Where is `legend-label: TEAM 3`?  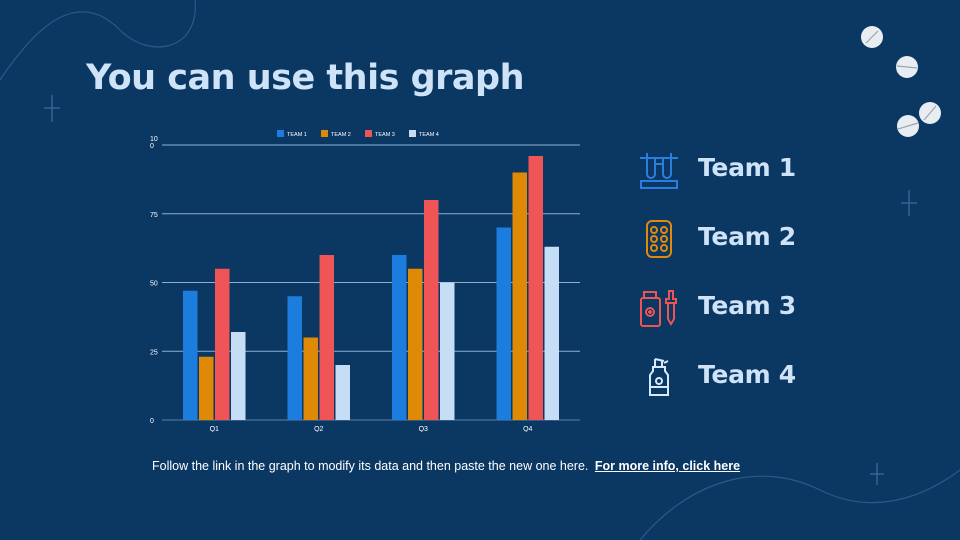
legend-label: TEAM 3 is located at coordinates (385, 135).